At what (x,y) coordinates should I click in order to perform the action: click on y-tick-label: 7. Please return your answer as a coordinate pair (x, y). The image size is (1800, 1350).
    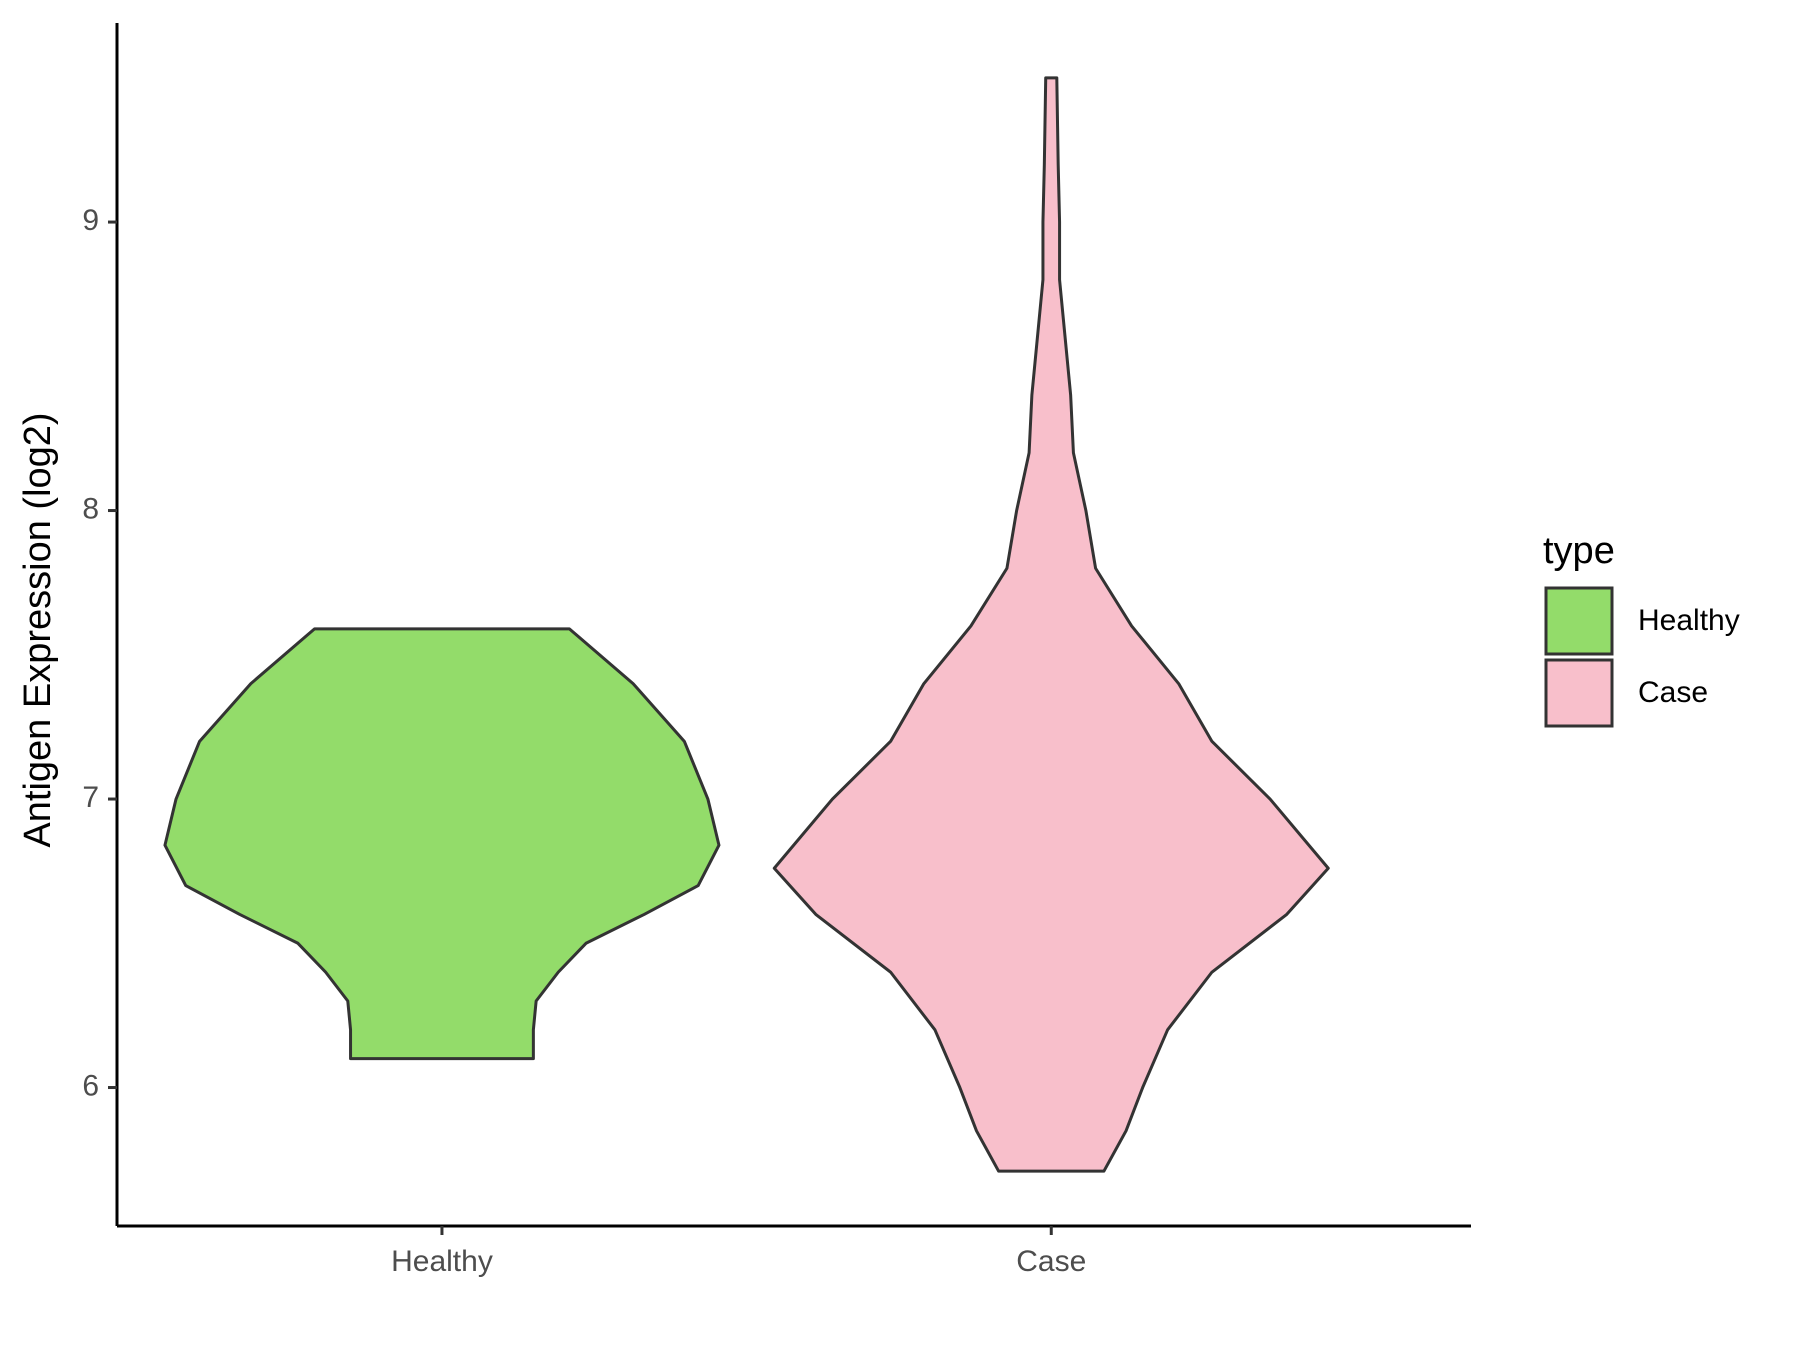
    Looking at the image, I should click on (90, 797).